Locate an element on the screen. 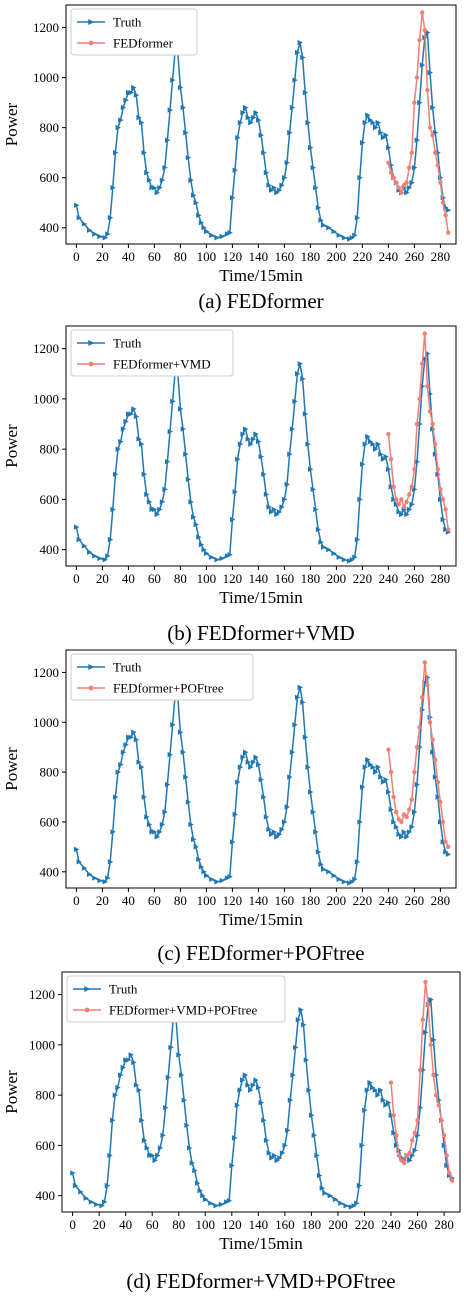  legend-marker is located at coordinates (91, 667).